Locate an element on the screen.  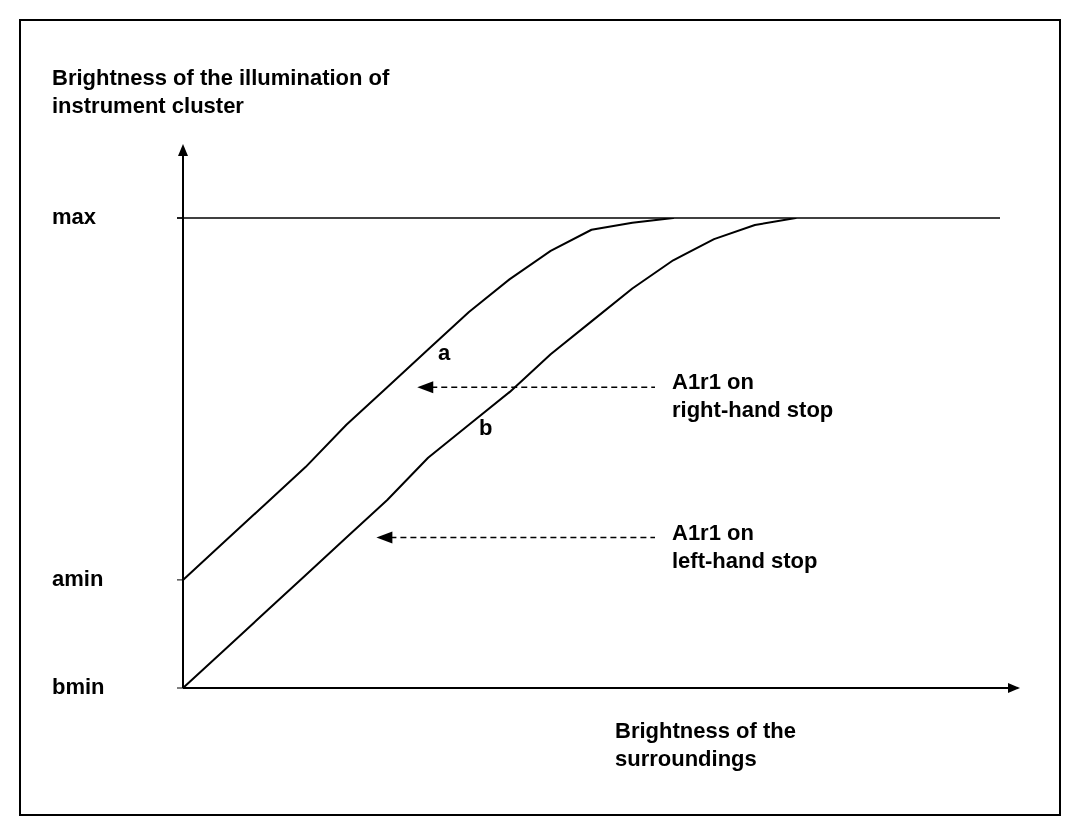
y-axis-title: Brightness of the illumination of instrument cluster is located at coordinates (221, 91).